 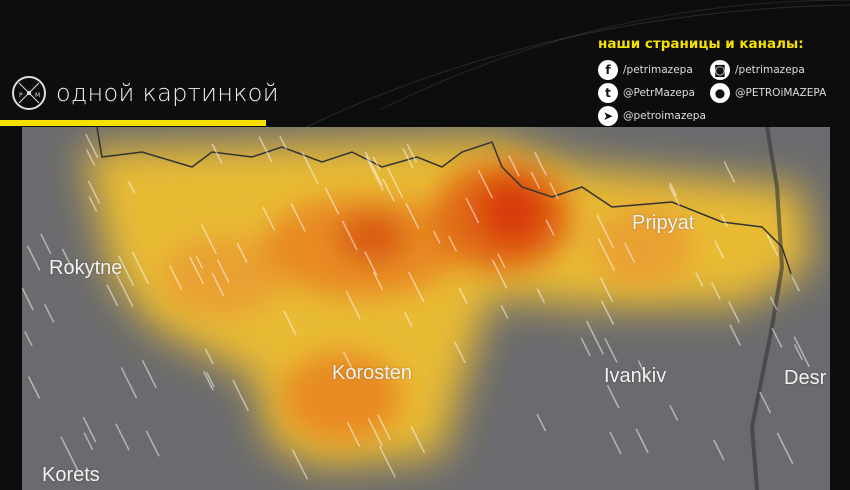 What do you see at coordinates (781, 92) in the screenshot?
I see `reddit-handle: @PETROiMAZEPA` at bounding box center [781, 92].